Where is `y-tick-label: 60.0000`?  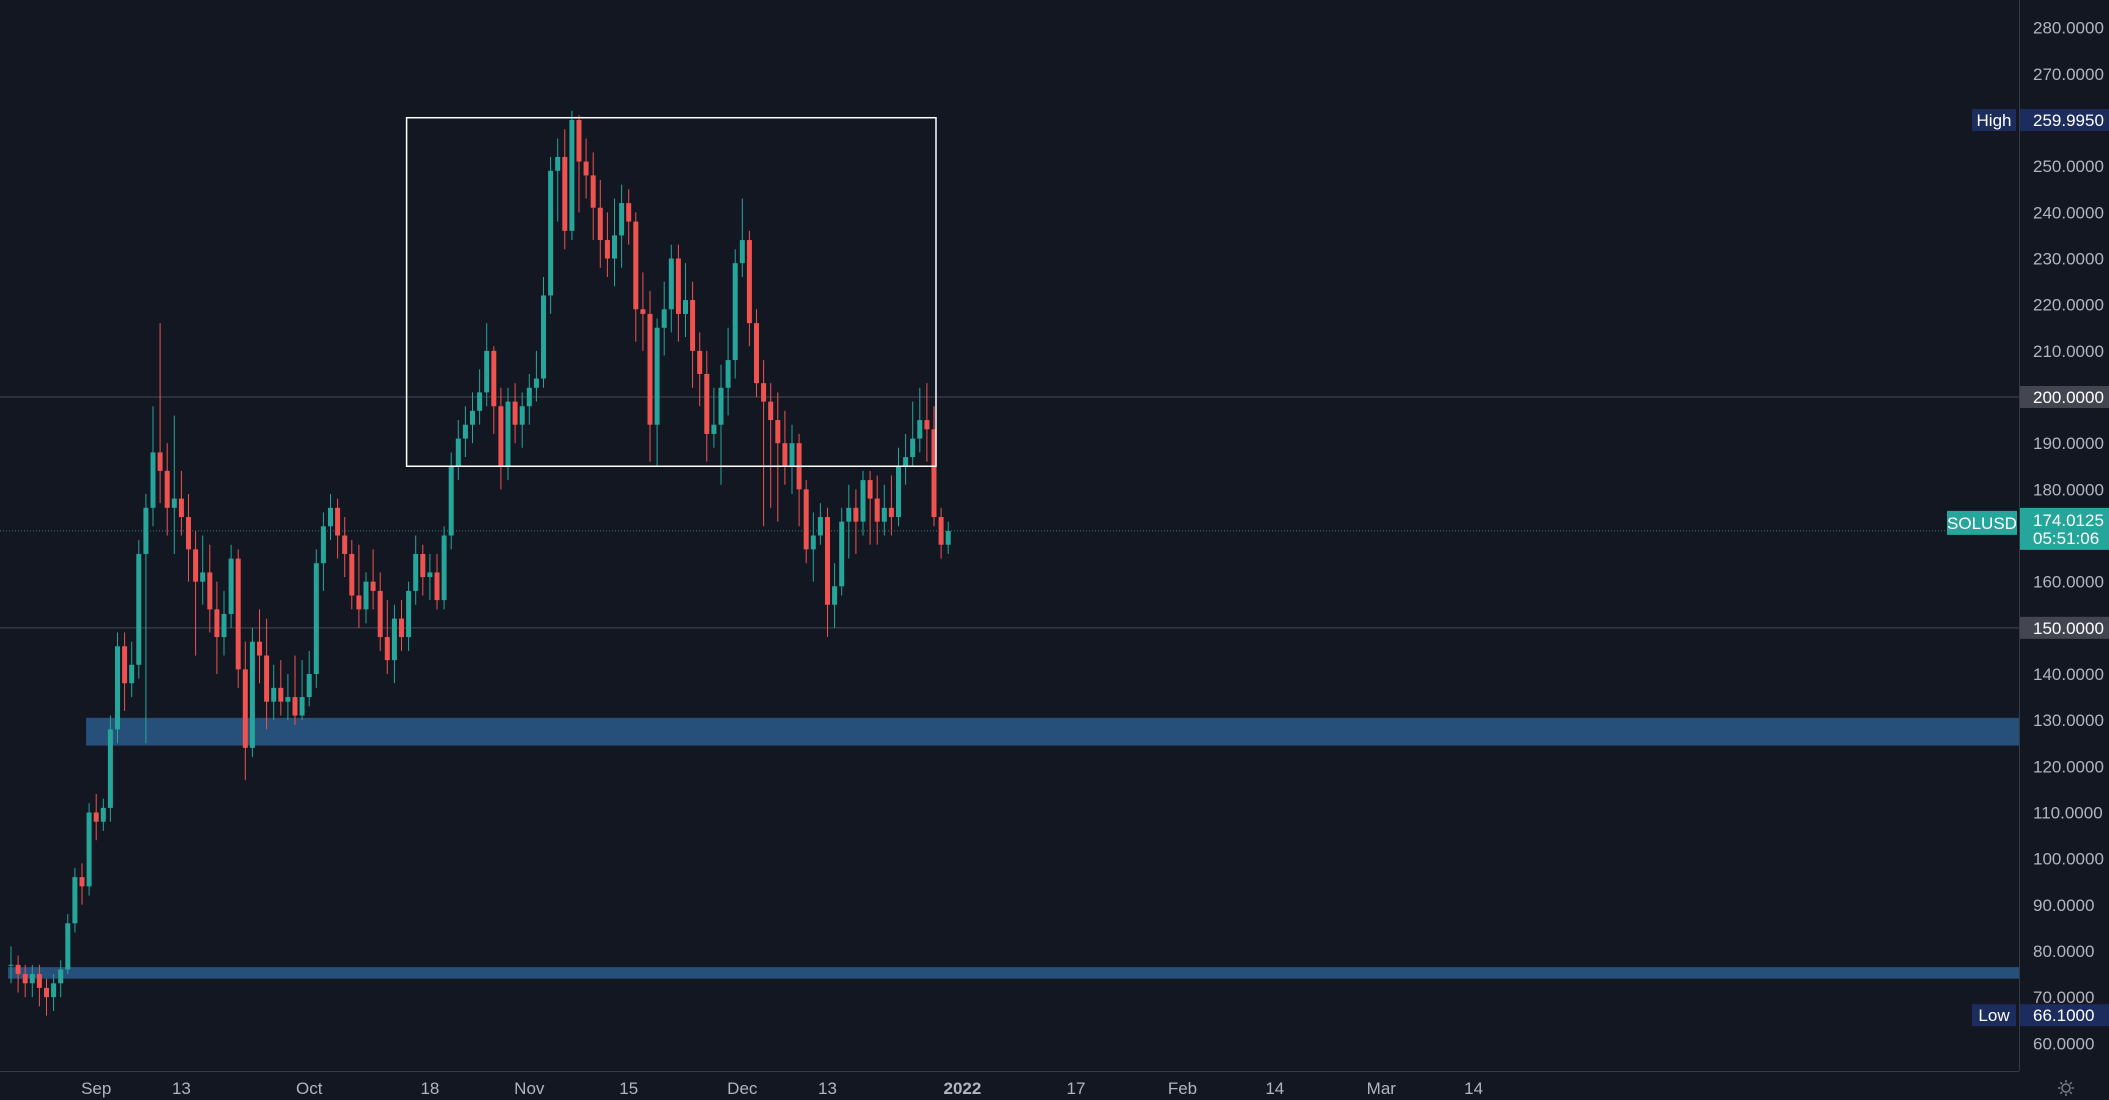 y-tick-label: 60.0000 is located at coordinates (2063, 1043).